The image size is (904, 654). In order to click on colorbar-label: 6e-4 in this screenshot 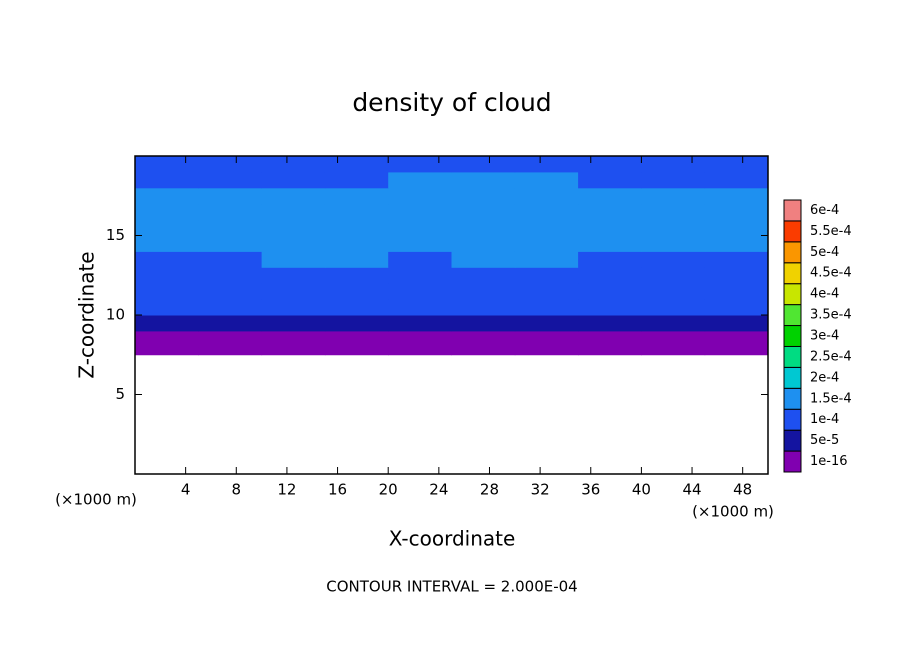, I will do `click(824, 210)`.